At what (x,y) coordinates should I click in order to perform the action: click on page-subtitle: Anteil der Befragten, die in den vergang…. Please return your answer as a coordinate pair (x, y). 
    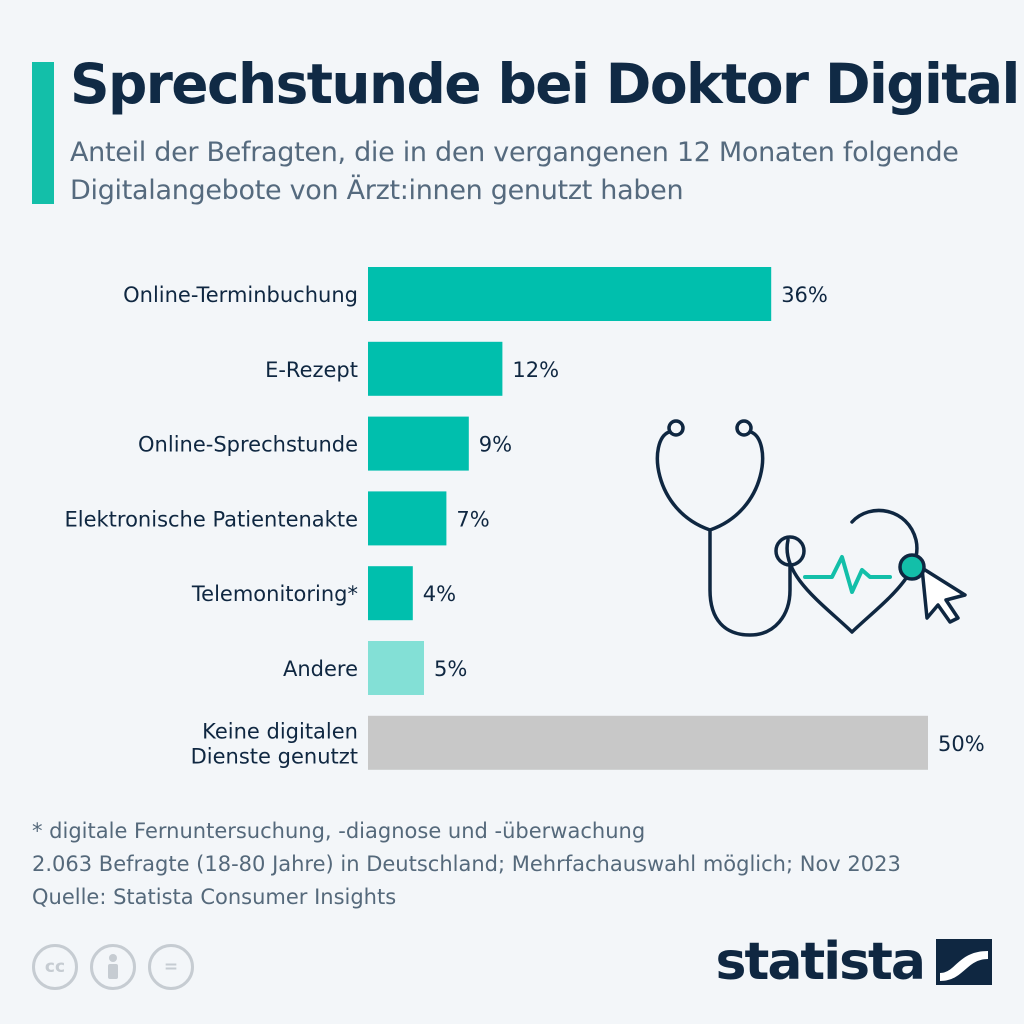
    Looking at the image, I should click on (514, 171).